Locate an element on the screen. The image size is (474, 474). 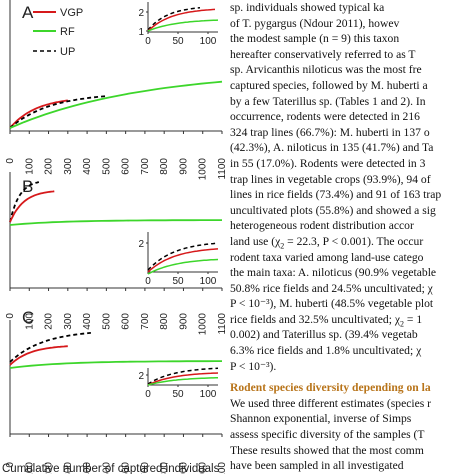
panel-a-vgp-curve is located at coordinates (38, 114).